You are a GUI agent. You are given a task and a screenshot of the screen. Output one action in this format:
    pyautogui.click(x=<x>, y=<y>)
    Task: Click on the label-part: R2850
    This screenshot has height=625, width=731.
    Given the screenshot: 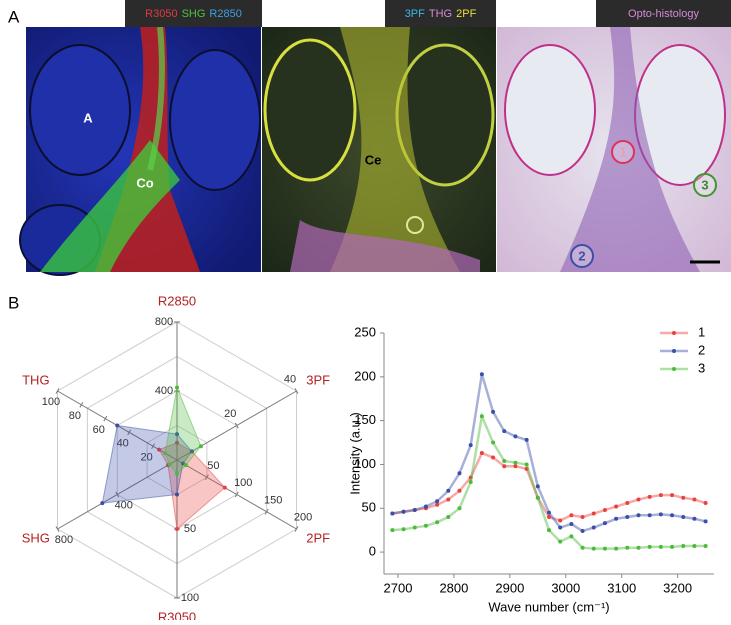 What is the action you would take?
    pyautogui.click(x=225, y=14)
    